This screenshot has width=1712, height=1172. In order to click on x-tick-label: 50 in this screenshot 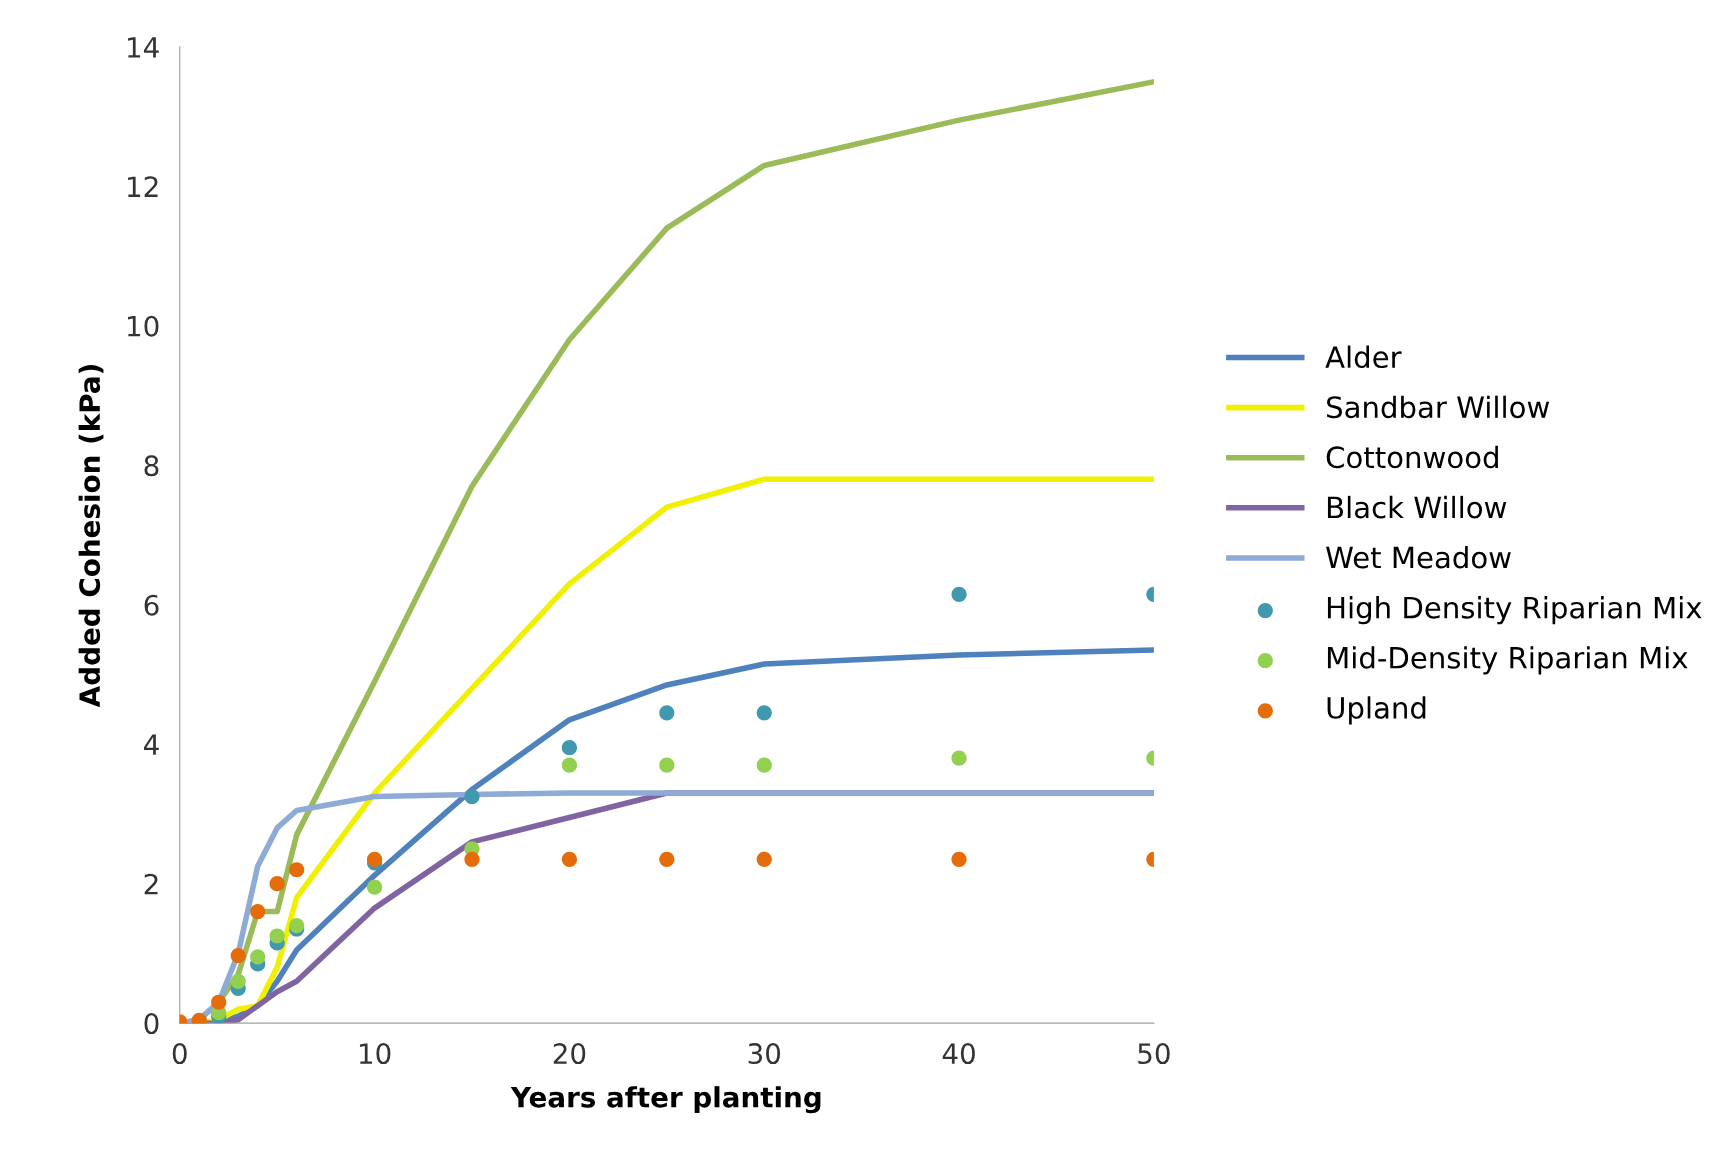, I will do `click(1154, 1054)`.